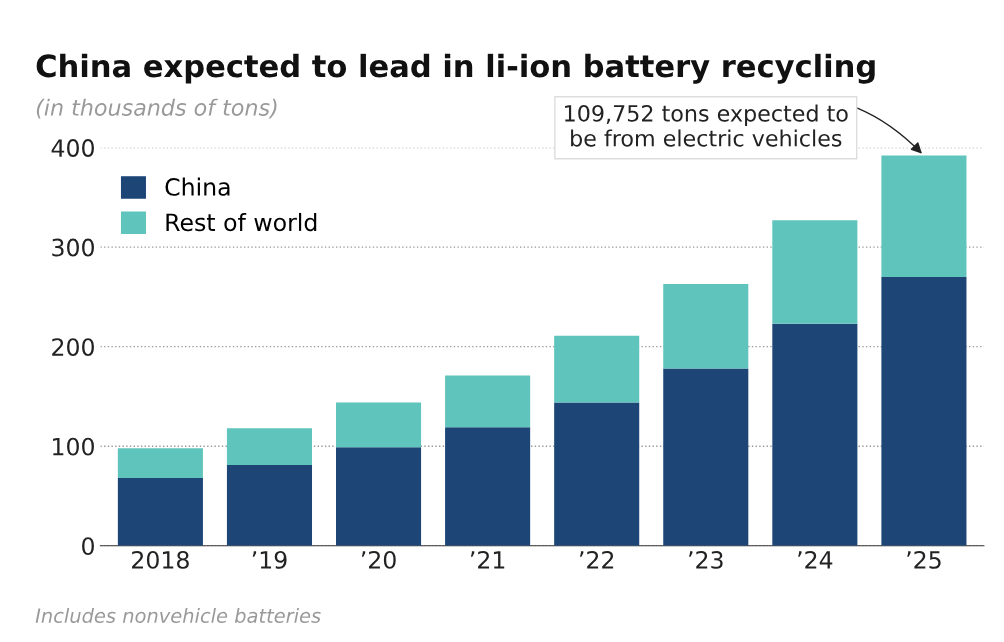 Image resolution: width=1004 pixels, height=642 pixels. Describe the element at coordinates (160, 559) in the screenshot. I see `x-tick-label: 2018` at that location.